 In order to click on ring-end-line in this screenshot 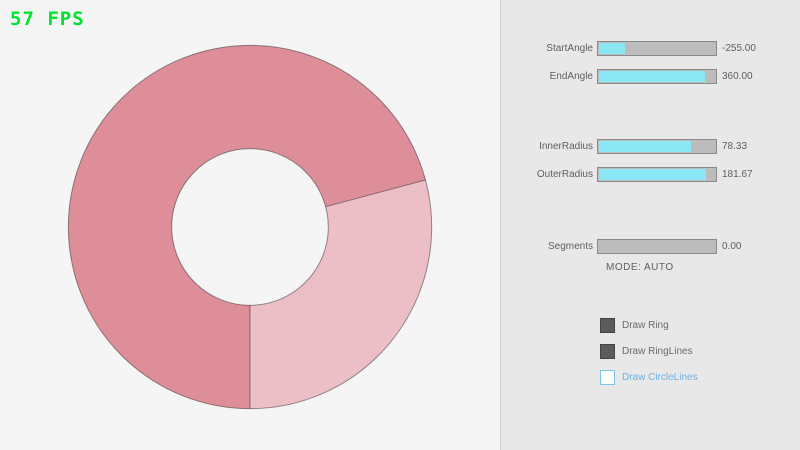, I will do `click(375, 193)`.